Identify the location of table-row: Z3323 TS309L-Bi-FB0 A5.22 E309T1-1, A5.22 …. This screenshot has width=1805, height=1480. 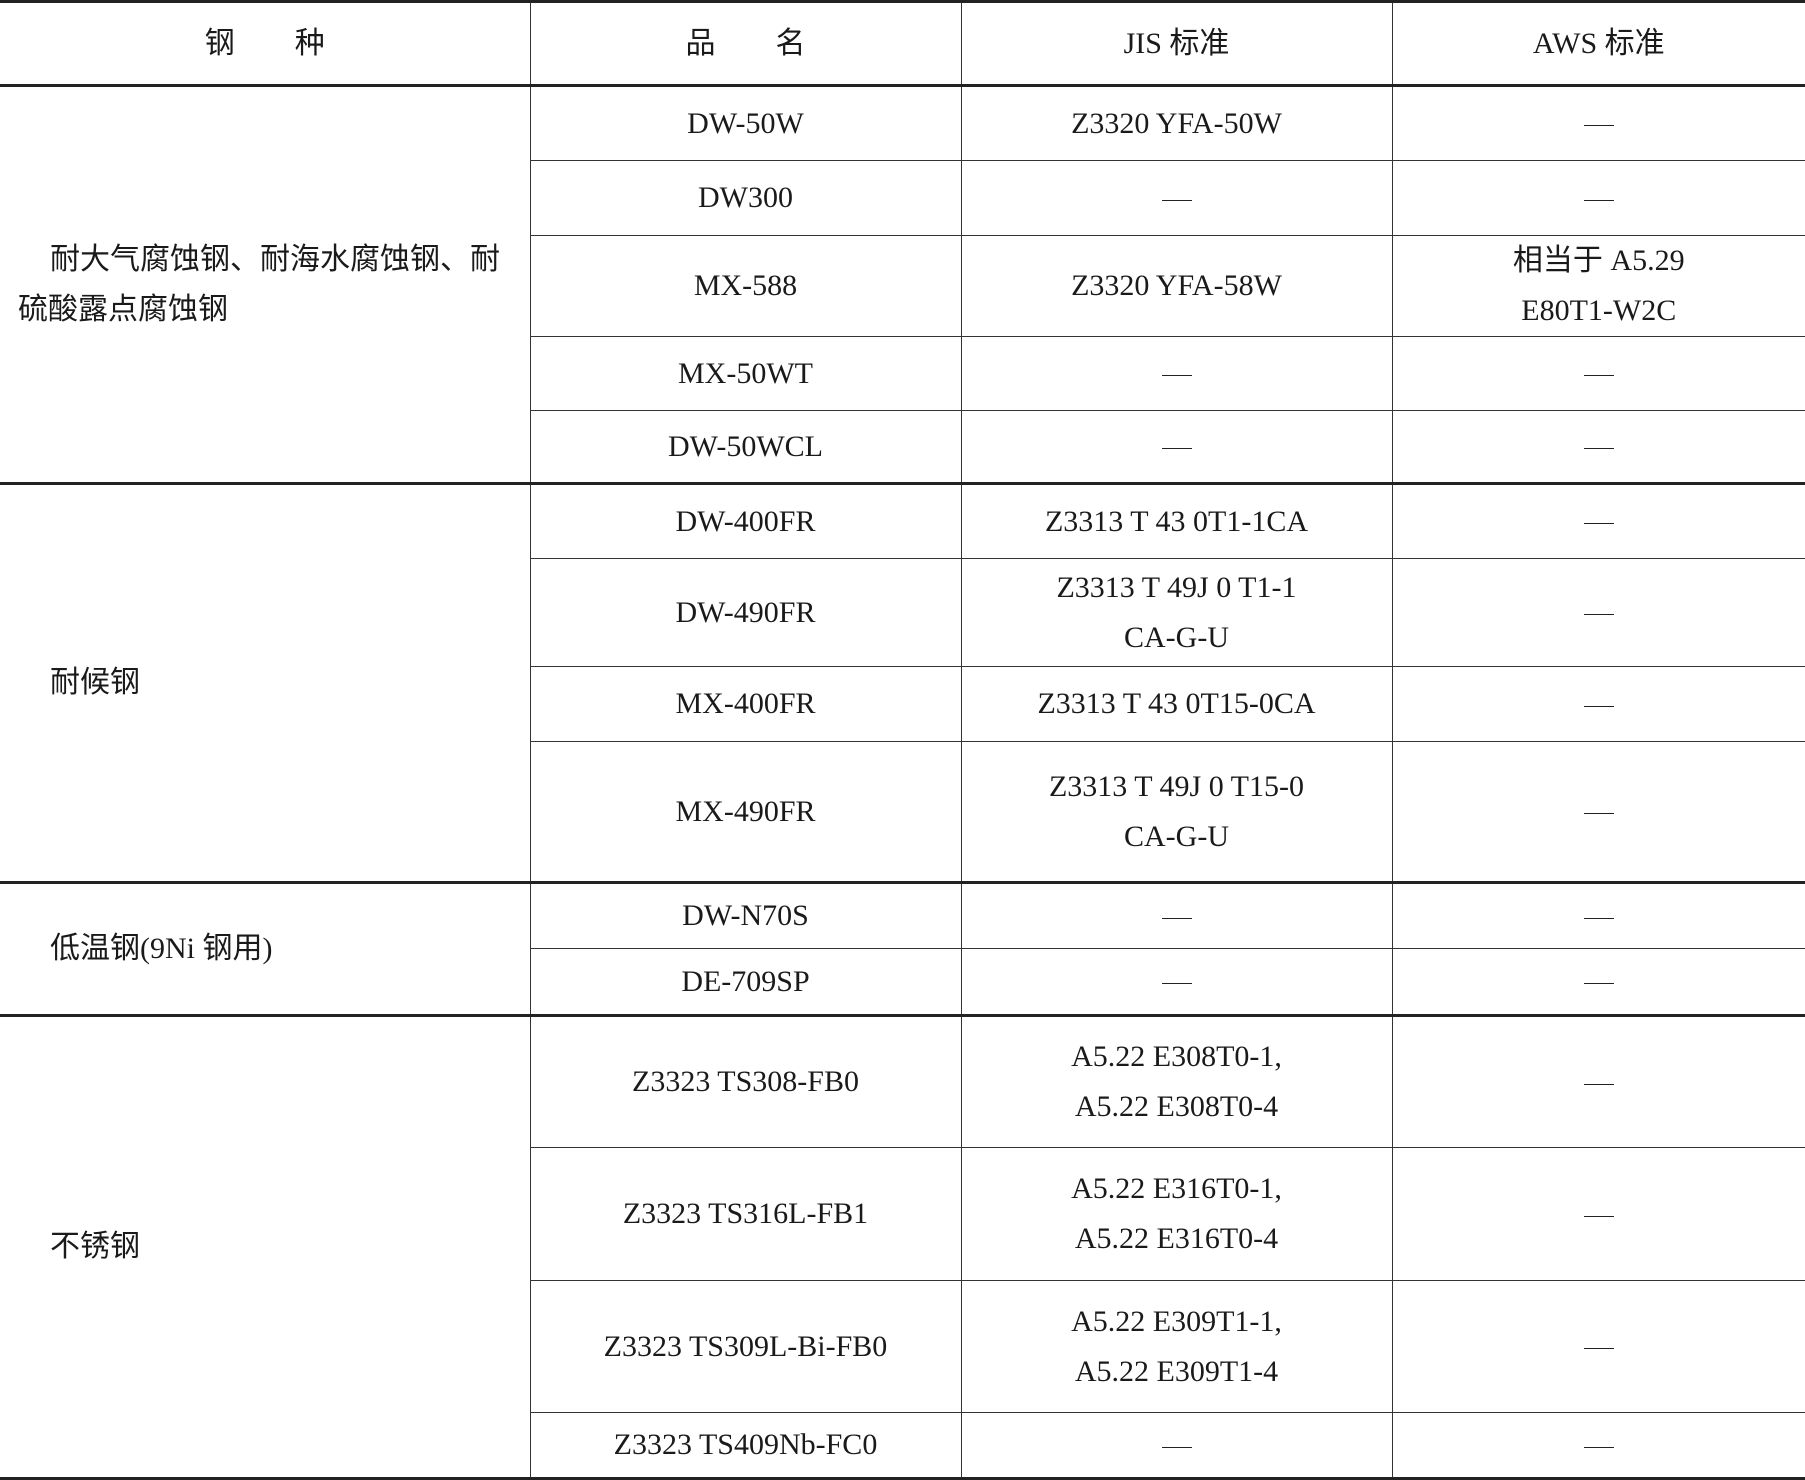
(902, 1346).